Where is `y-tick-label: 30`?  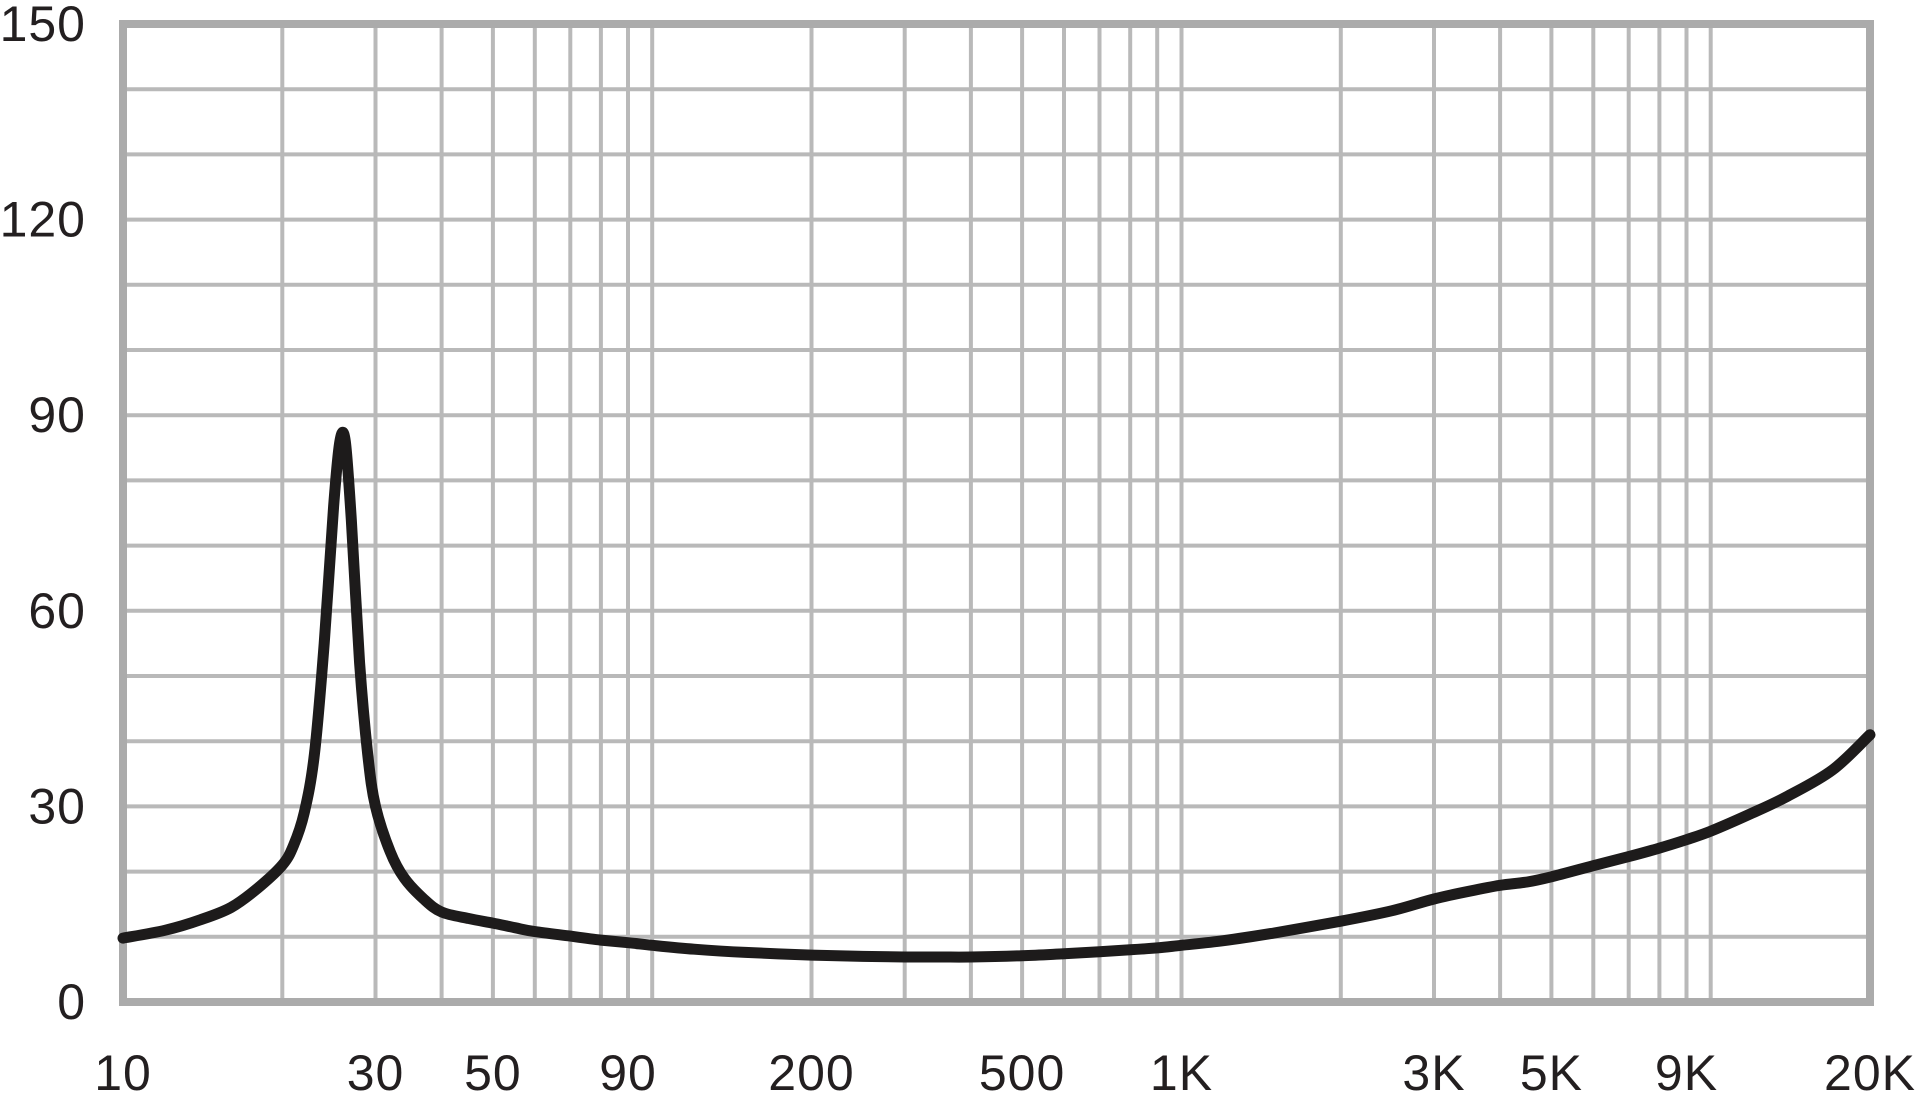
y-tick-label: 30 is located at coordinates (57, 806).